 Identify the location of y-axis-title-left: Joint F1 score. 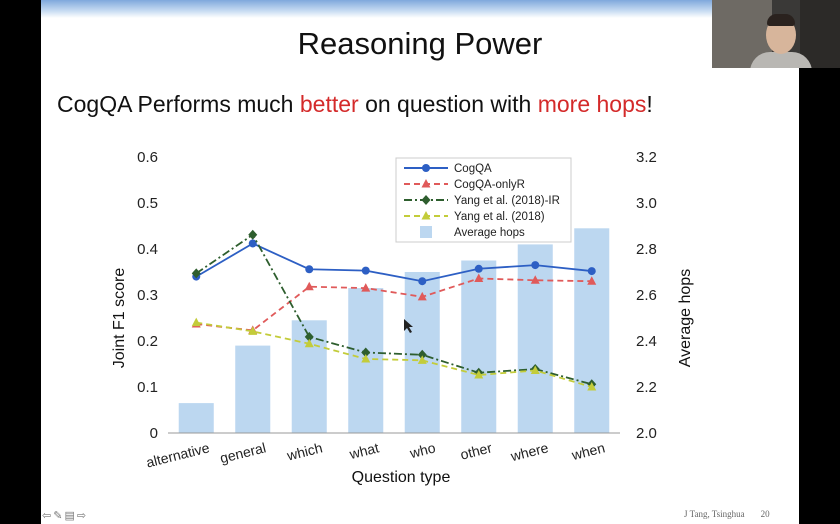
(119, 318).